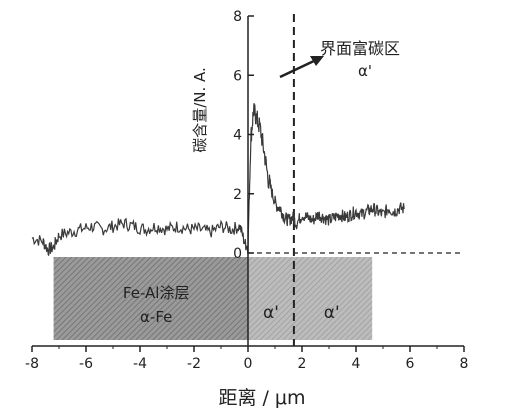  What do you see at coordinates (237, 195) in the screenshot?
I see `y-tick-label: 2` at bounding box center [237, 195].